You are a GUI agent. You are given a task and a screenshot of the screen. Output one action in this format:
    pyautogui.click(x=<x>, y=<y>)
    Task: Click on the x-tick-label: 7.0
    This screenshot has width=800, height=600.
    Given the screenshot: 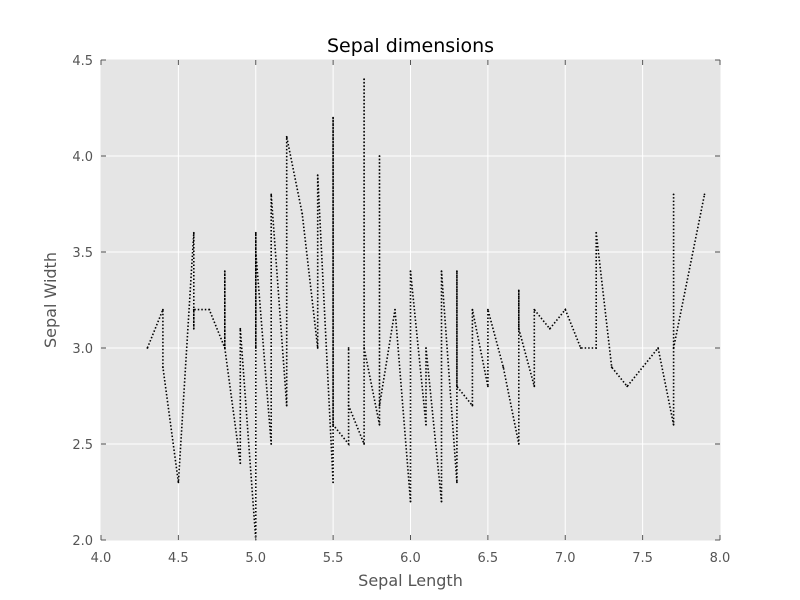 What is the action you would take?
    pyautogui.click(x=565, y=558)
    